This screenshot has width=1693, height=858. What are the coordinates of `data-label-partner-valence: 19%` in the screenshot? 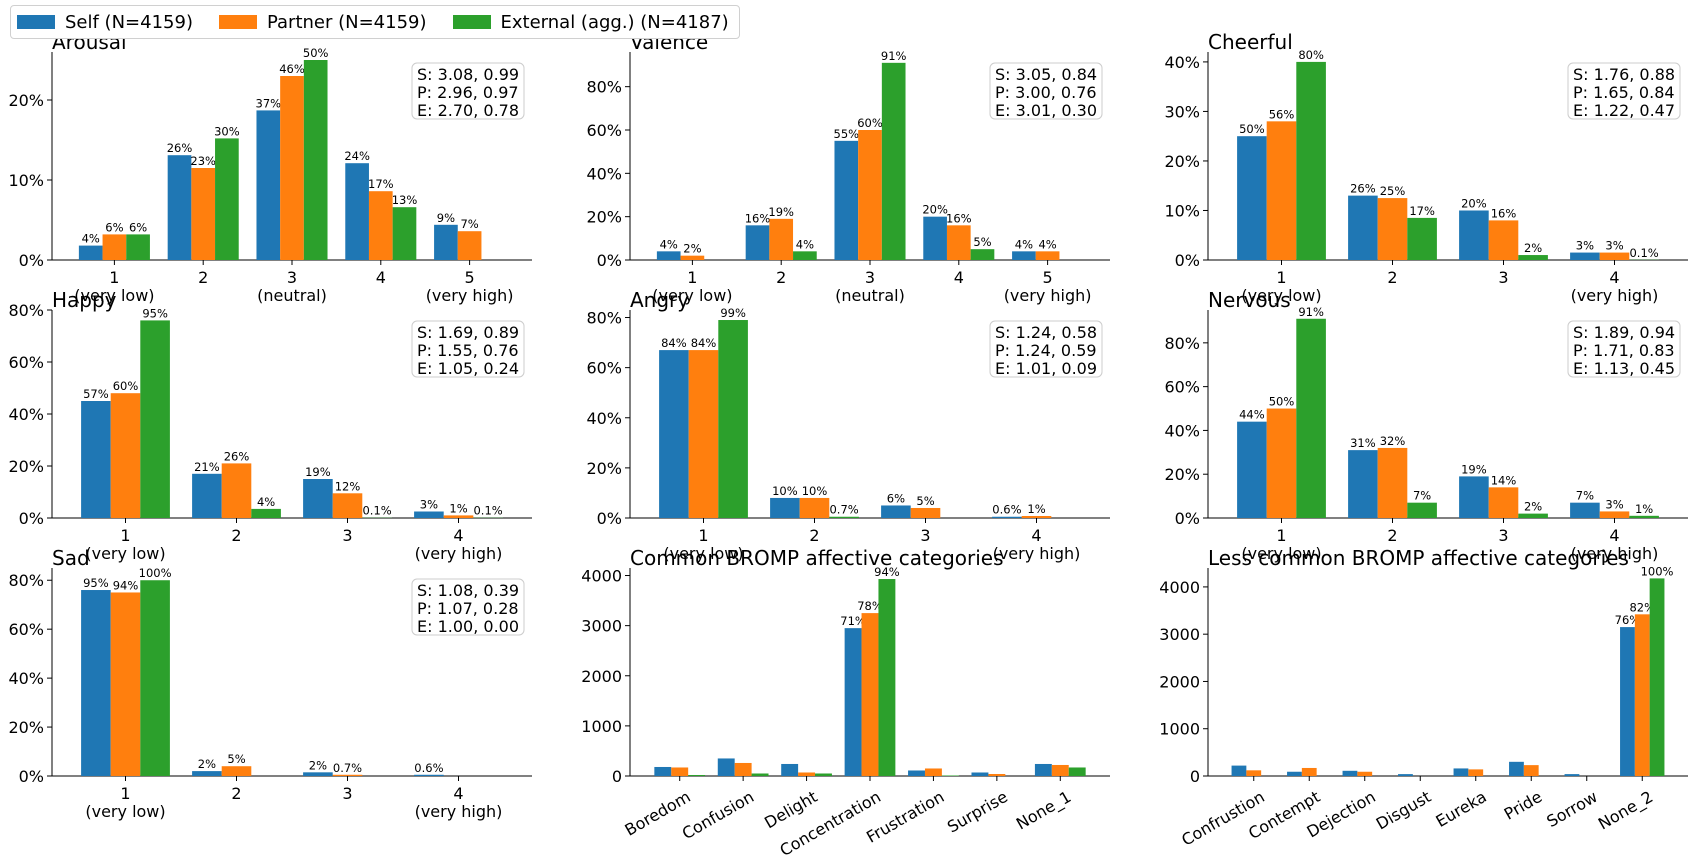 It's located at (781, 212).